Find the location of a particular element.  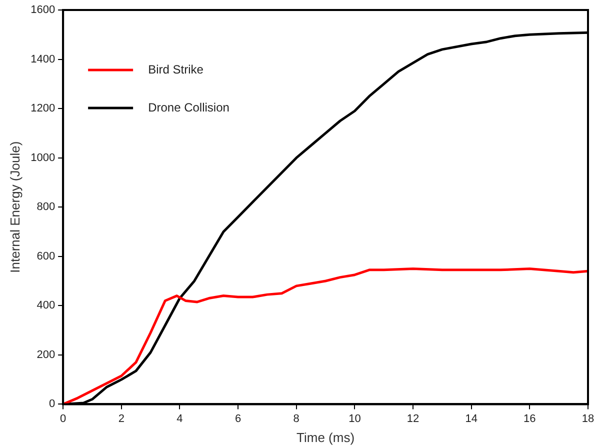

x-axis-title: Time (ms) is located at coordinates (325, 437).